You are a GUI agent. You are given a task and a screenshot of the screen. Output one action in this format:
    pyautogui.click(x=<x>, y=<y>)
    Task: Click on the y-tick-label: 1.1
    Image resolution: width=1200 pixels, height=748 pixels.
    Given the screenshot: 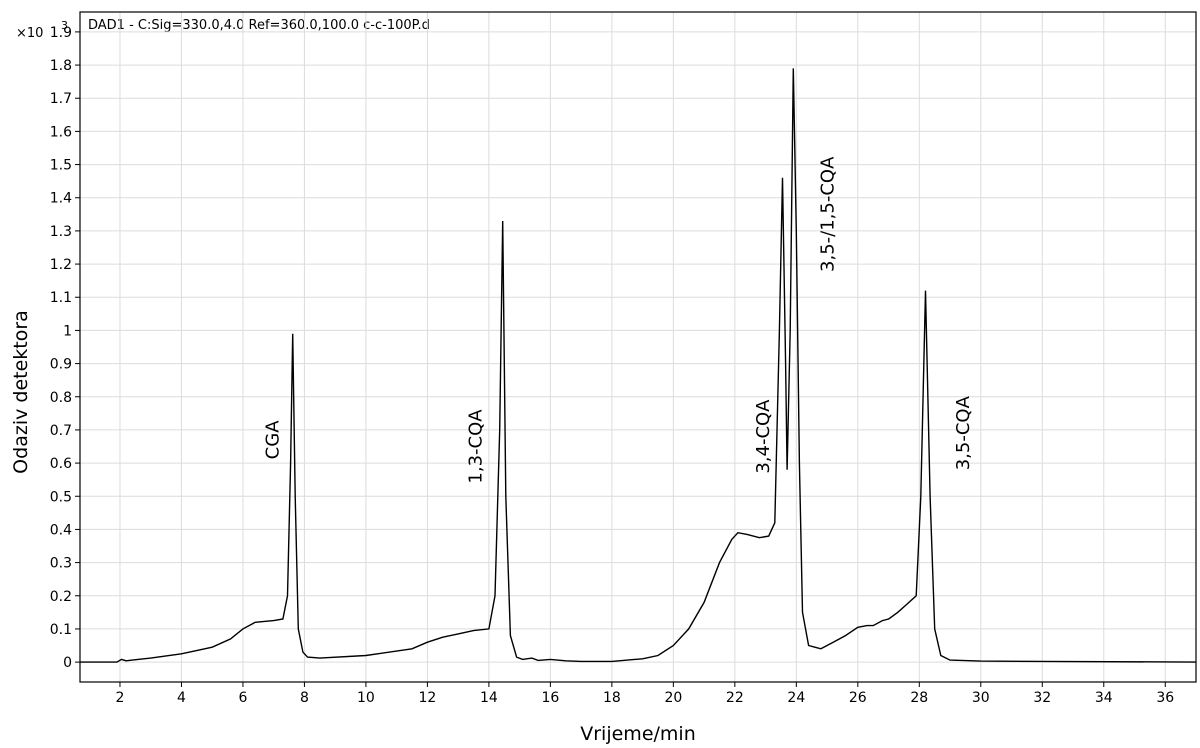 What is the action you would take?
    pyautogui.click(x=61, y=298)
    